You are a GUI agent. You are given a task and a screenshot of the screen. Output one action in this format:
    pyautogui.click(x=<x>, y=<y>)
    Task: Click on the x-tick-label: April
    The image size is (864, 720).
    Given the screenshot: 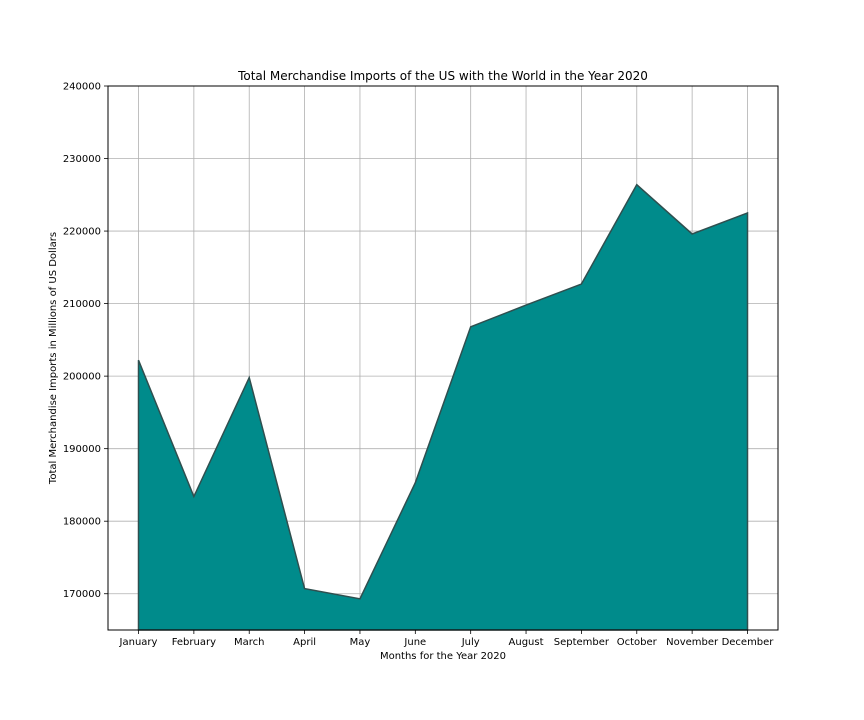 What is the action you would take?
    pyautogui.click(x=304, y=642)
    